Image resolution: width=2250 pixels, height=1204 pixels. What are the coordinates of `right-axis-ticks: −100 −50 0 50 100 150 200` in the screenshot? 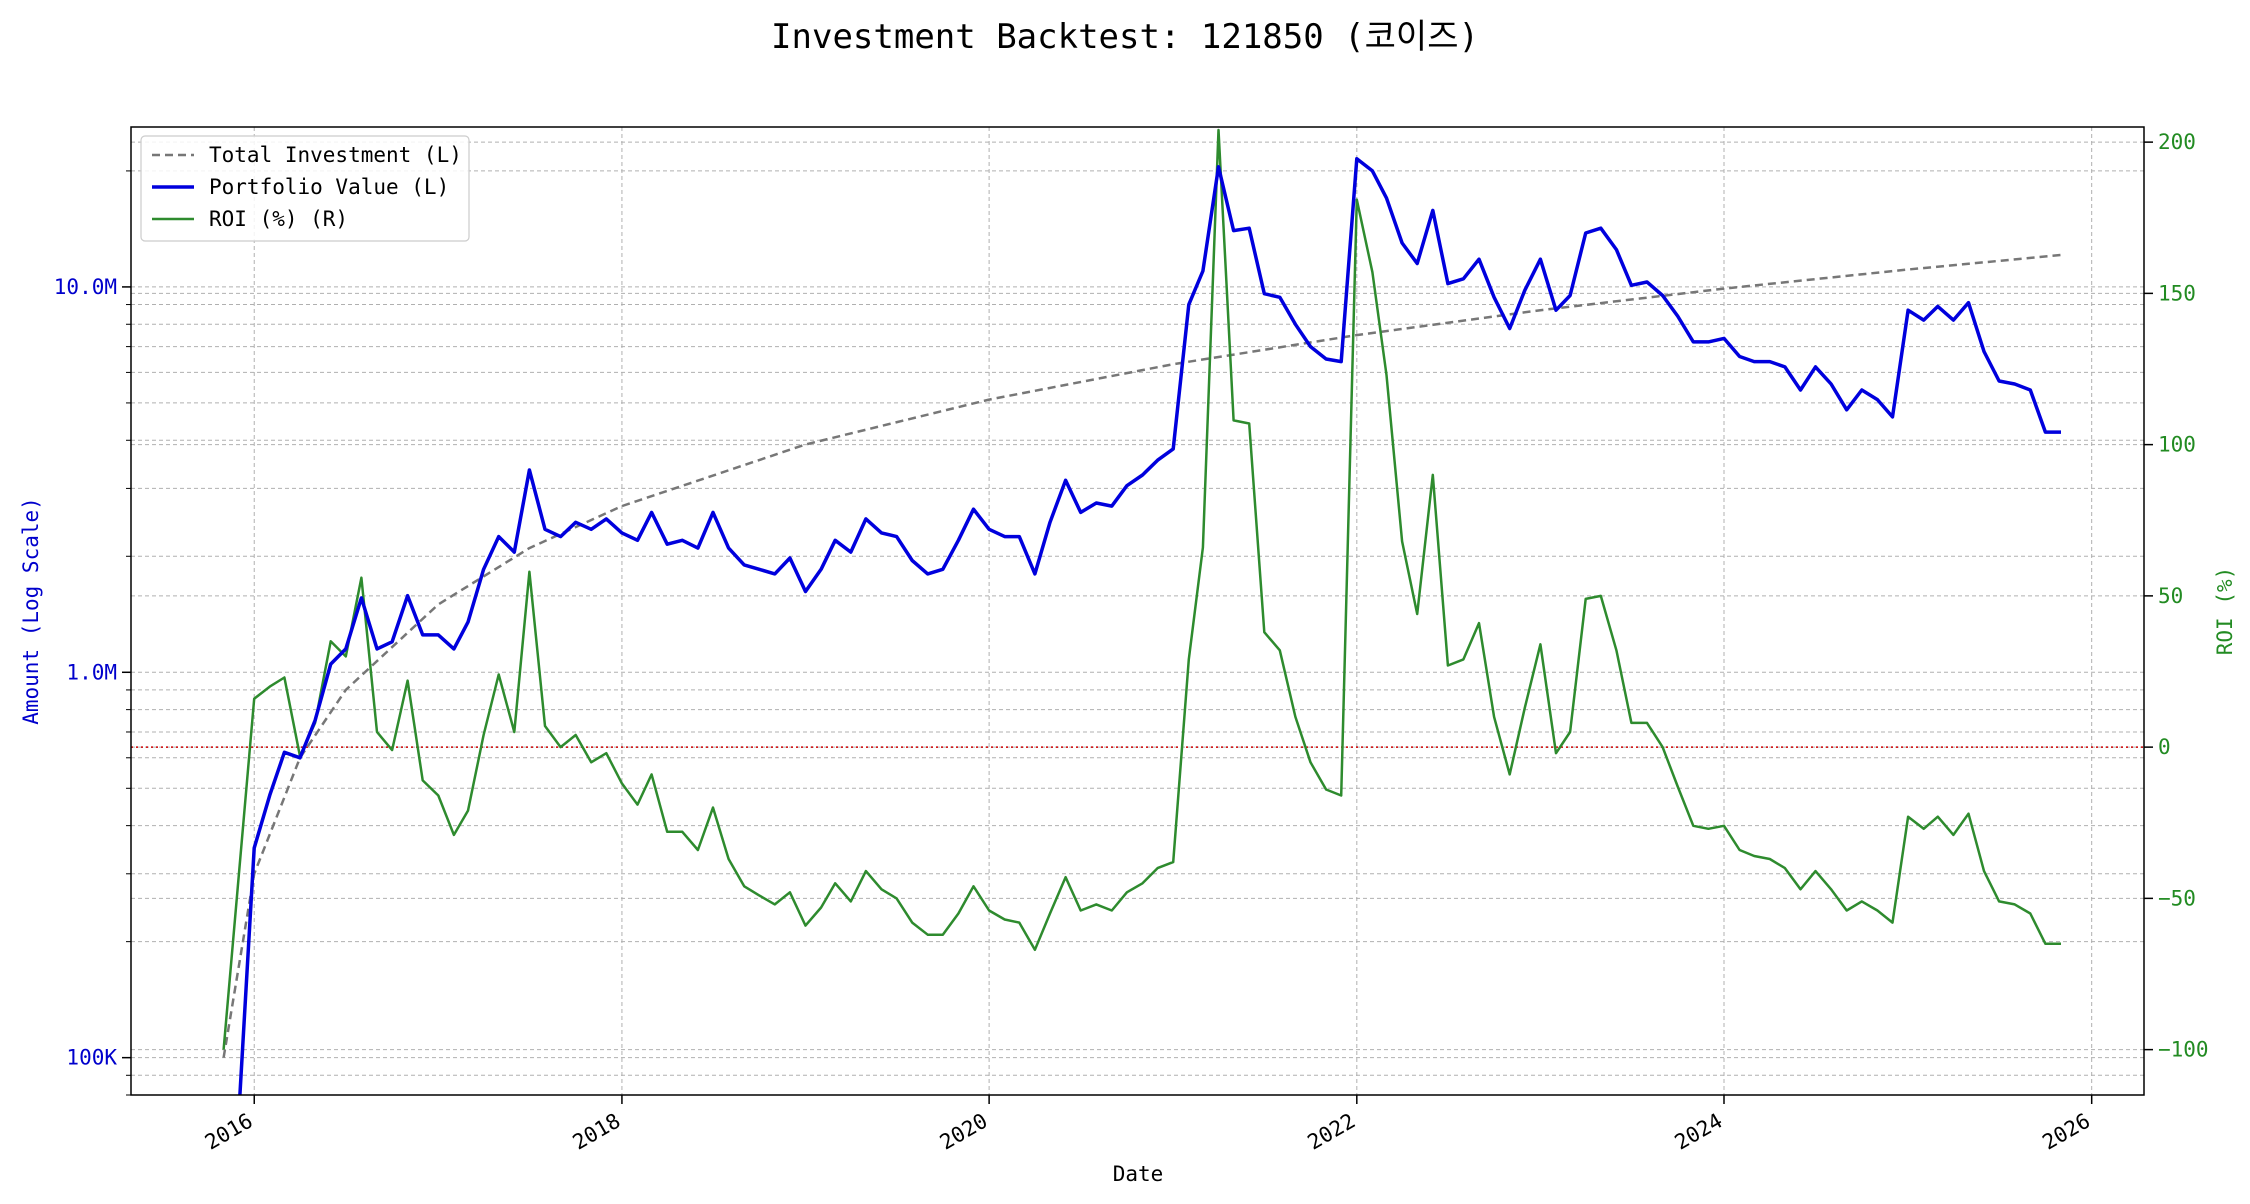 It's located at (2176, 596).